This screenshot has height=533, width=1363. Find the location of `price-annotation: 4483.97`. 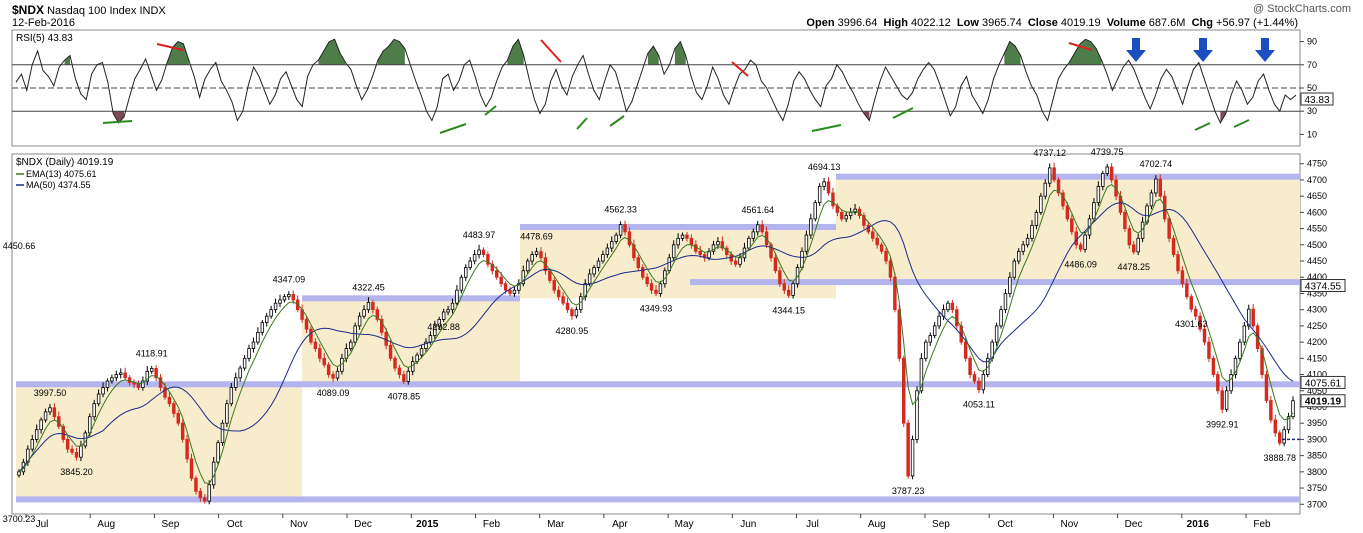

price-annotation: 4483.97 is located at coordinates (479, 235).